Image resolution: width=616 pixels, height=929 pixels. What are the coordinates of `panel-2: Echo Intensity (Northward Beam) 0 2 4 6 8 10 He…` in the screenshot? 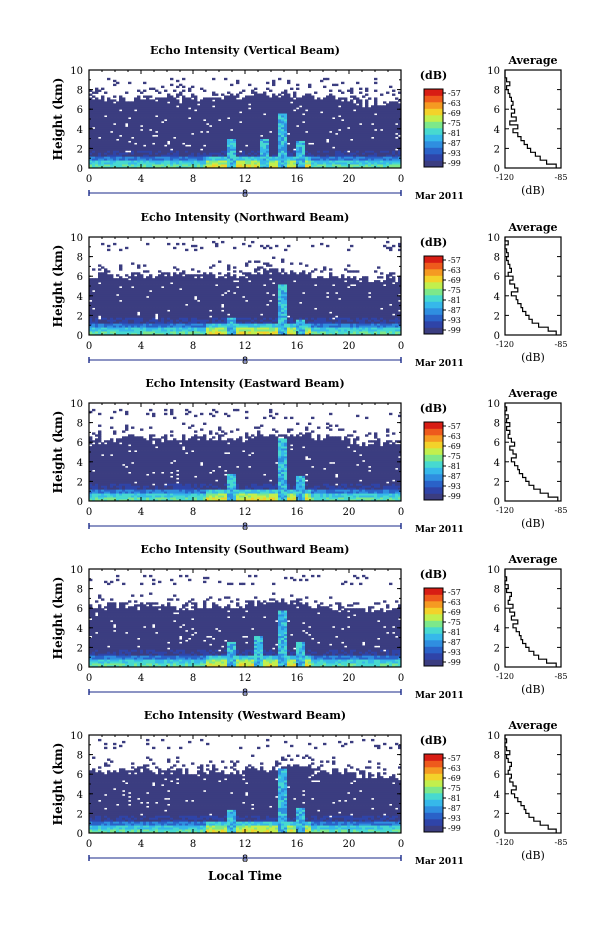 It's located at (309, 290).